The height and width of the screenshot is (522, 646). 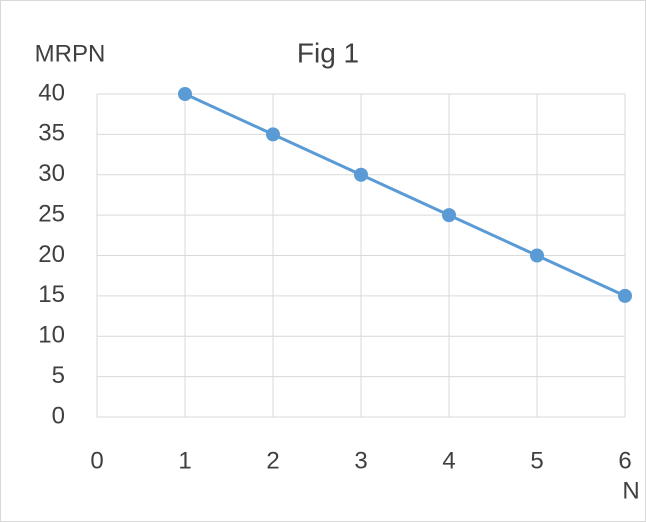 What do you see at coordinates (51, 173) in the screenshot?
I see `y-tick-label: 30` at bounding box center [51, 173].